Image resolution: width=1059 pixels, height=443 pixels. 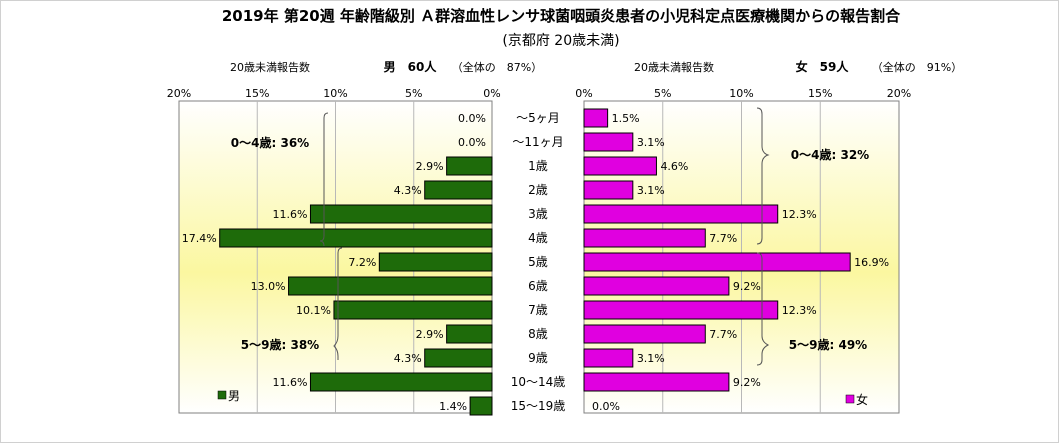 What do you see at coordinates (199, 238) in the screenshot?
I see `male-data-label: 17.4%` at bounding box center [199, 238].